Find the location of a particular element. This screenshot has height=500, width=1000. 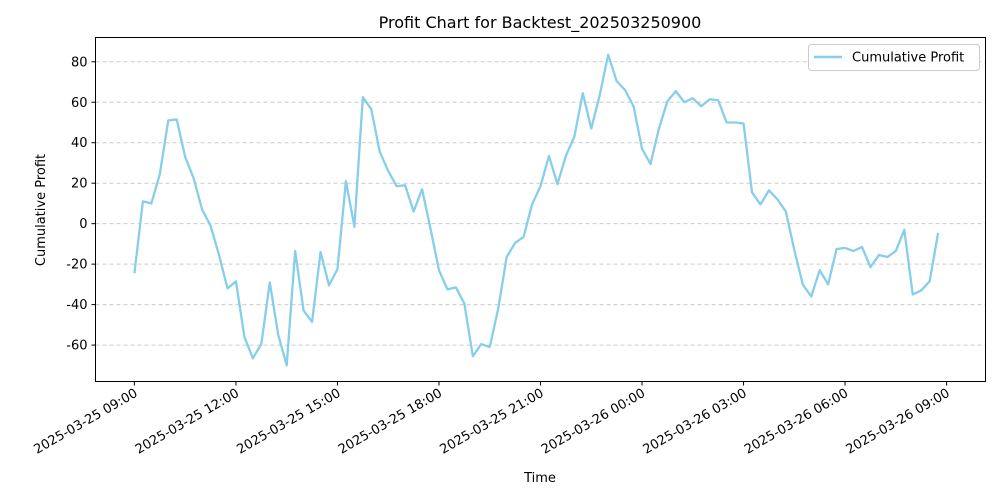

legend-box is located at coordinates (894, 57).